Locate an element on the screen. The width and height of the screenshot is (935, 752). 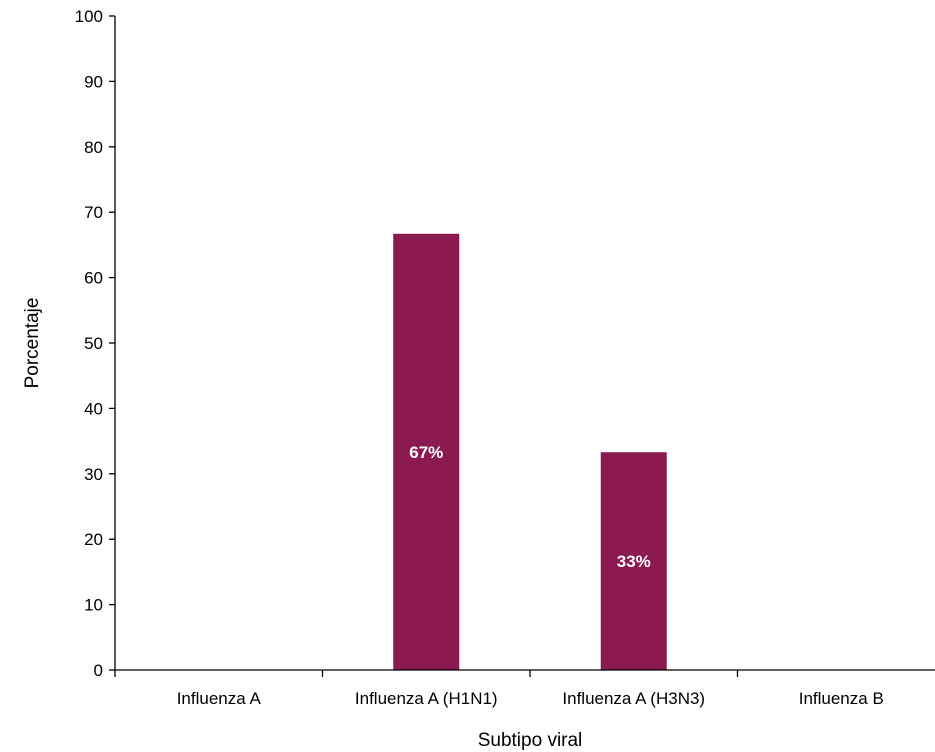
y-tick-label: 100 is located at coordinates (89, 16).